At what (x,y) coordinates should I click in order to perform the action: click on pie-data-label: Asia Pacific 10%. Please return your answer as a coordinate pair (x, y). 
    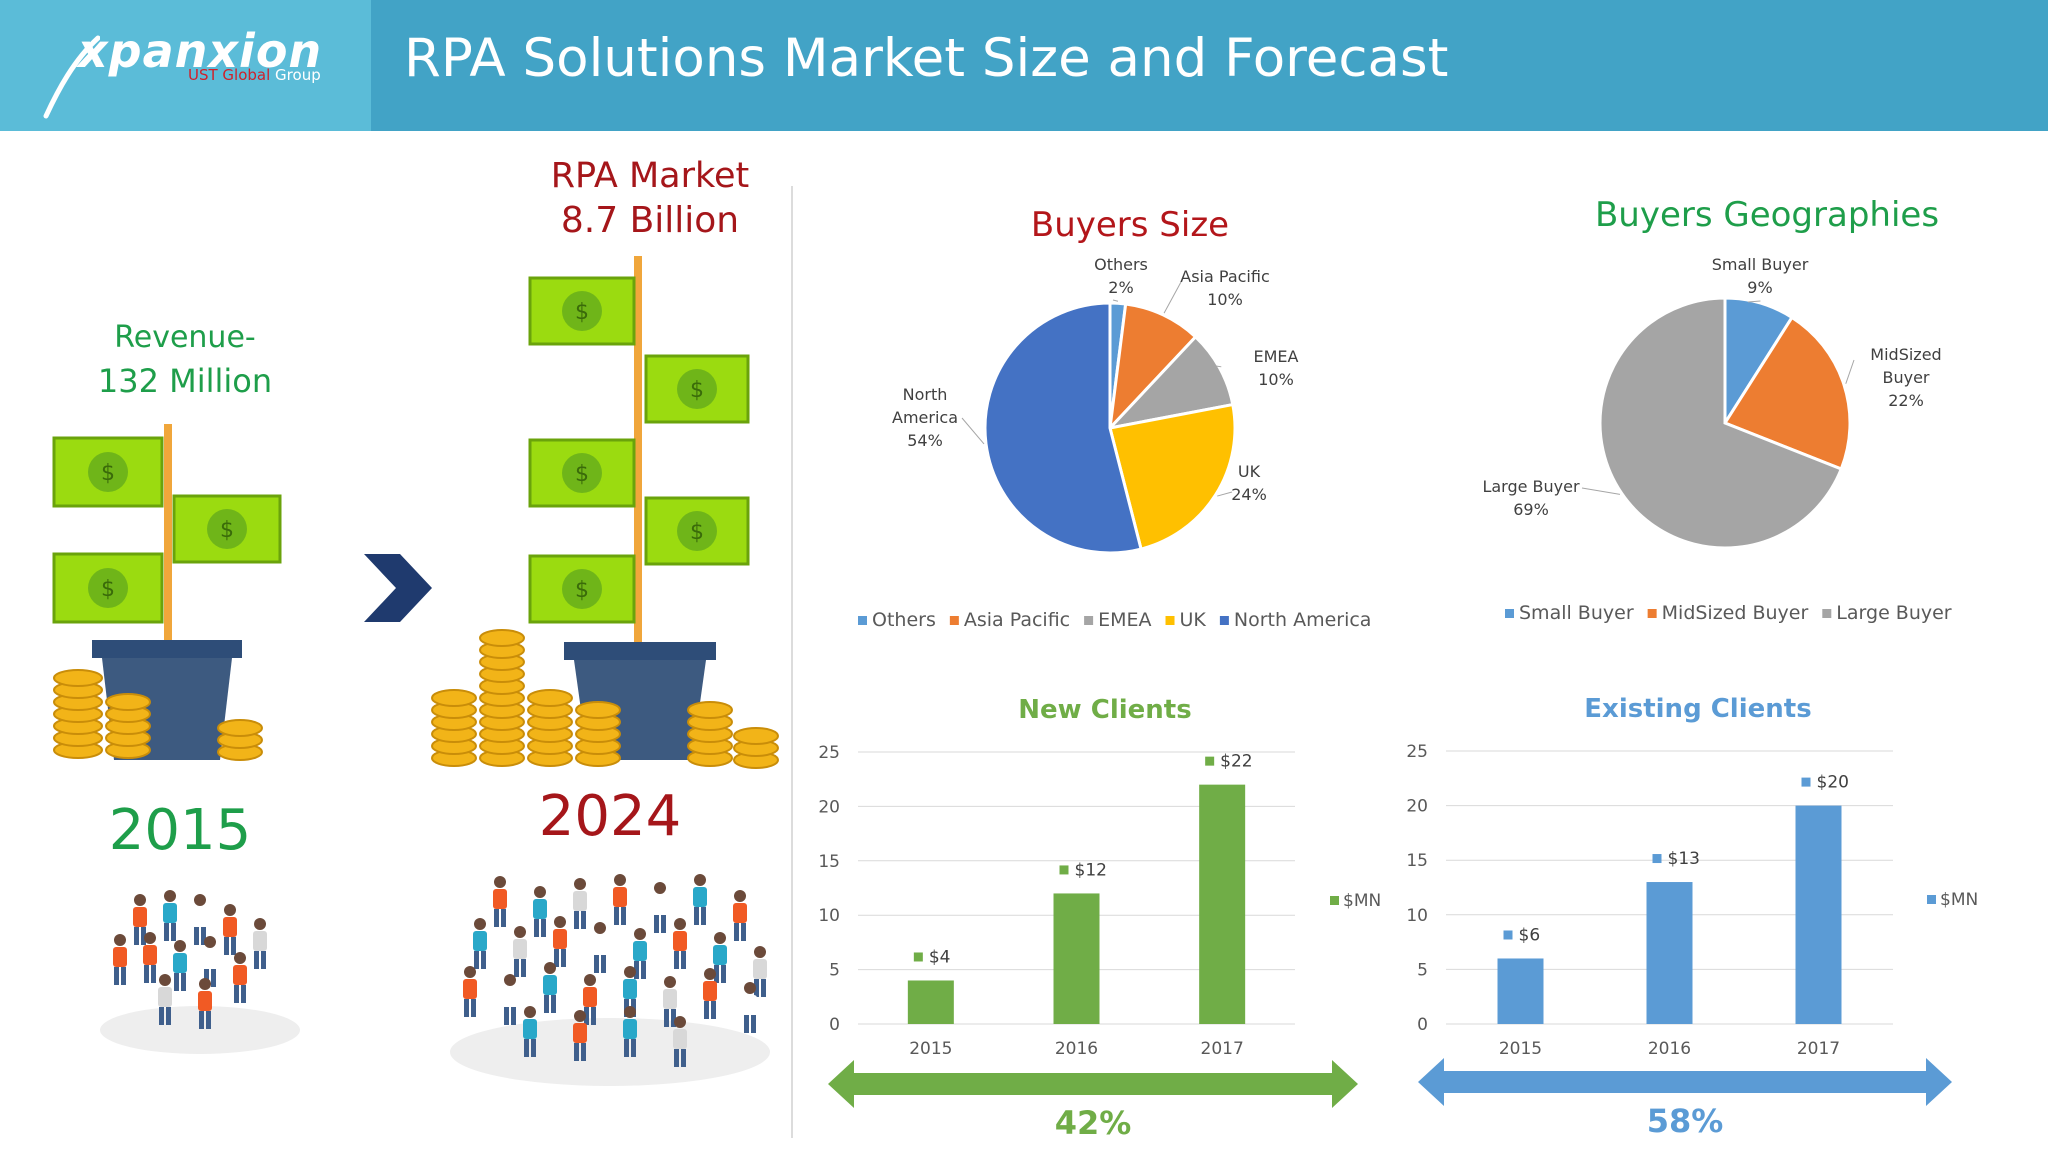
    Looking at the image, I should click on (1224, 288).